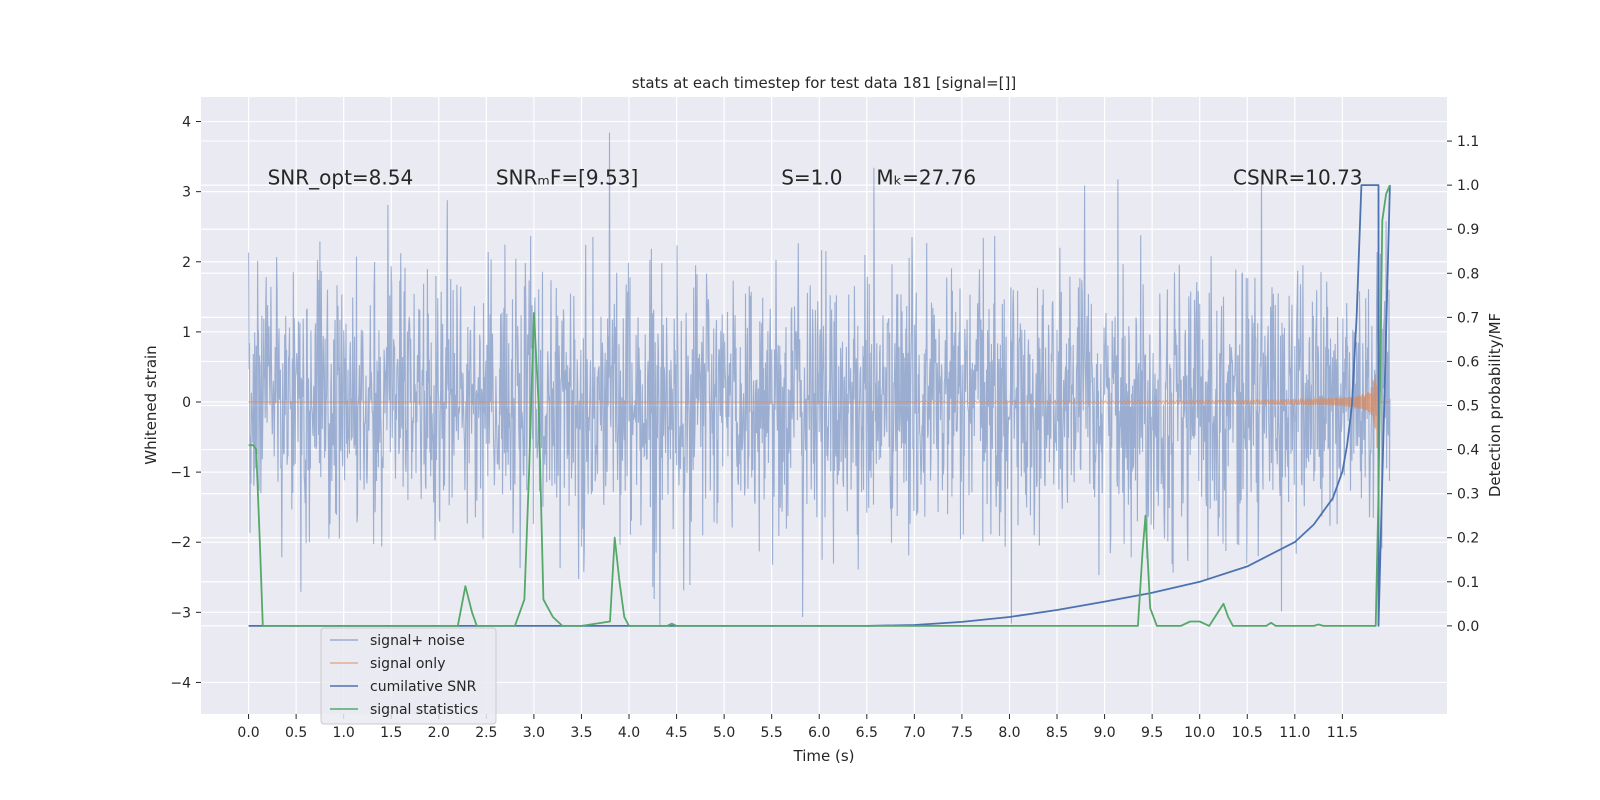 The height and width of the screenshot is (800, 1600). What do you see at coordinates (567, 178) in the screenshot?
I see `annotation-snr-mf: SNRₘF=[9.53]` at bounding box center [567, 178].